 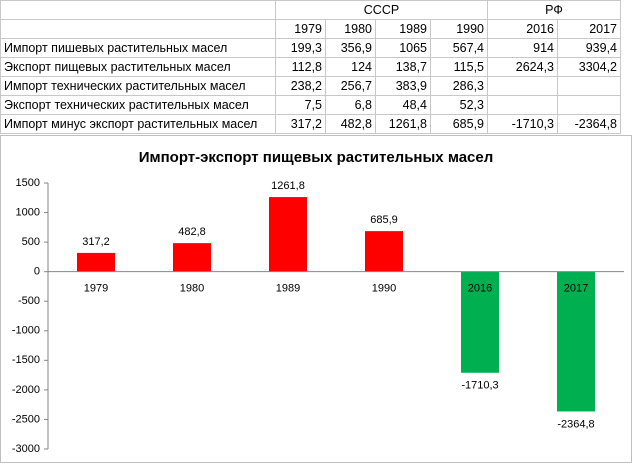 I want to click on table-cell: 356,9, so click(x=350, y=48).